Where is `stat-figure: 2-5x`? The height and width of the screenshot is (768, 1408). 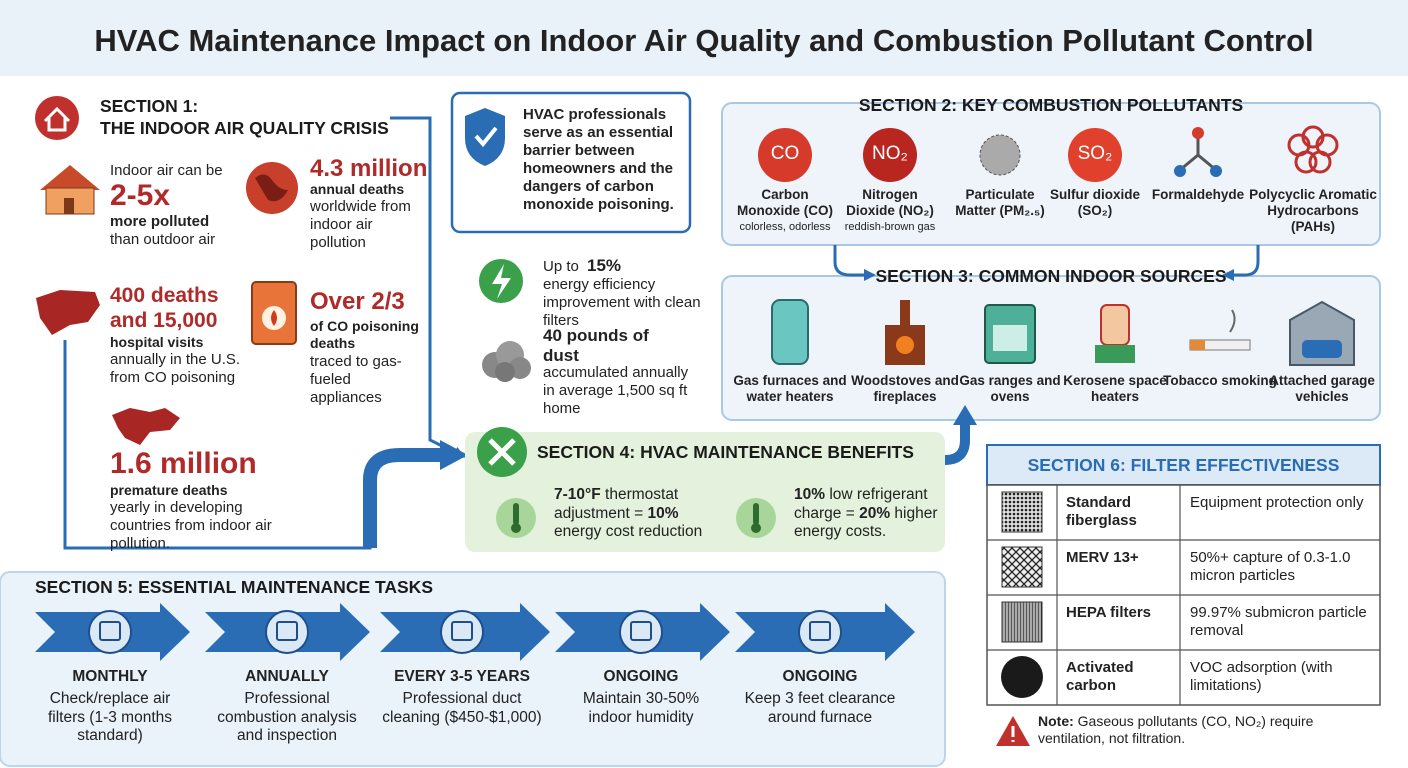
stat-figure: 2-5x is located at coordinates (140, 195).